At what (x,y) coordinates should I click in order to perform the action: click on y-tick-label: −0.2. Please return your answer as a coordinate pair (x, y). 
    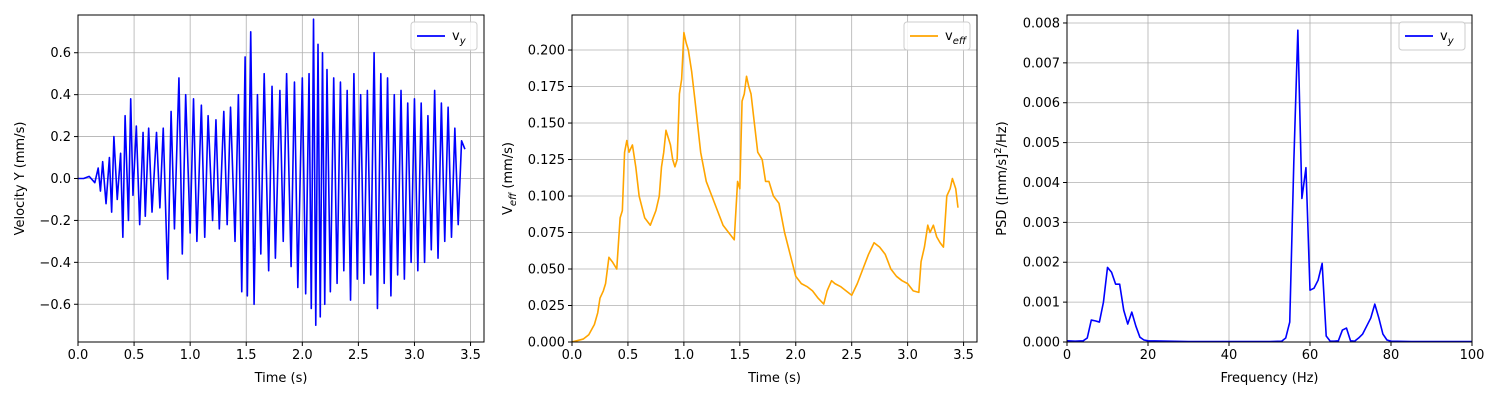
    Looking at the image, I should click on (55, 221).